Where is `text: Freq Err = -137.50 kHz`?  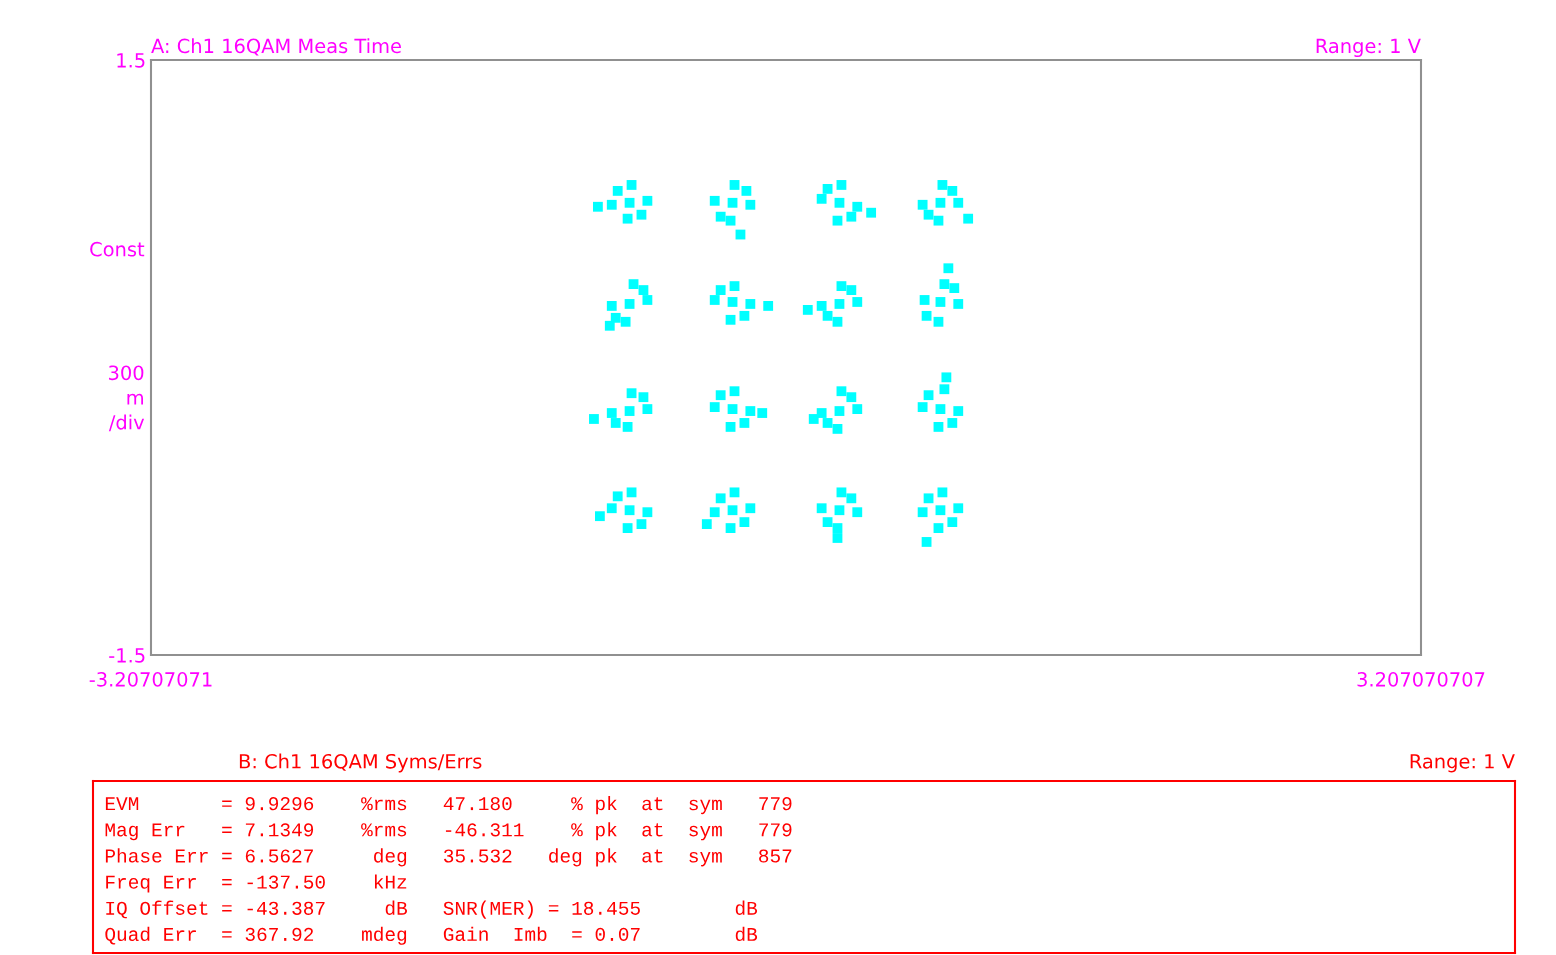 text: Freq Err = -137.50 kHz is located at coordinates (256, 883).